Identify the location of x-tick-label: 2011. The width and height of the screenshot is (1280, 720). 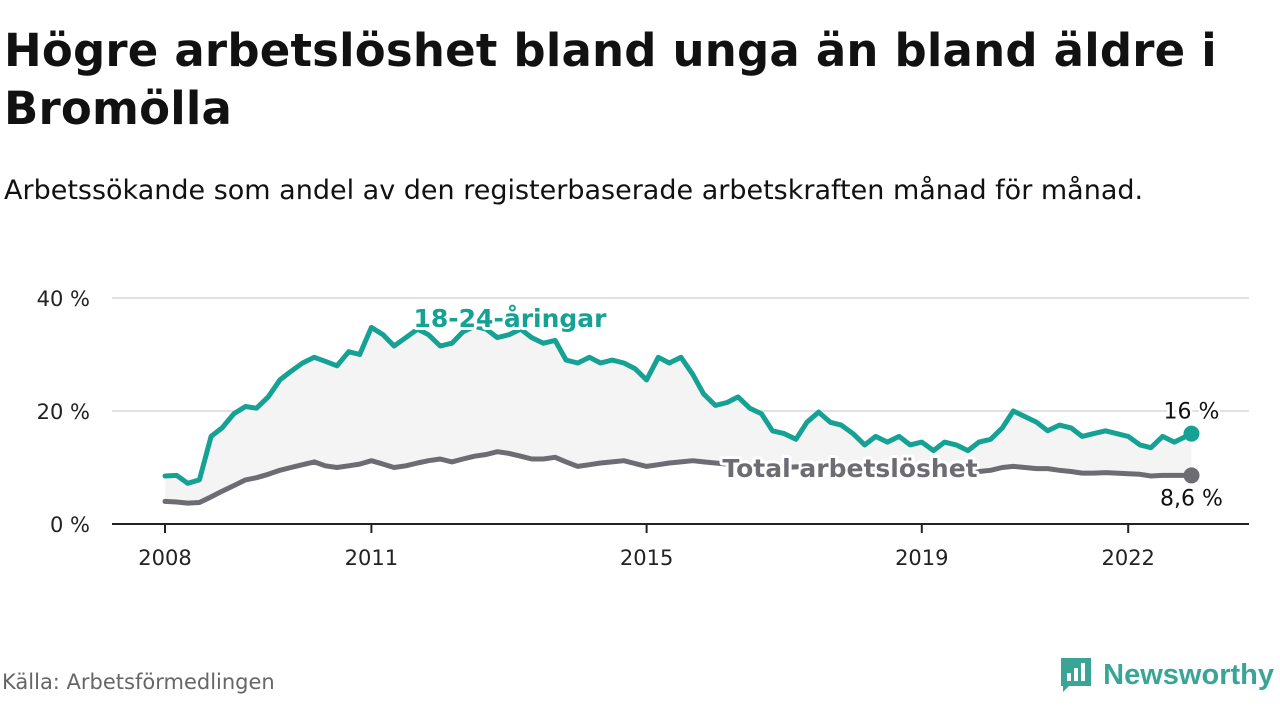
(371, 558).